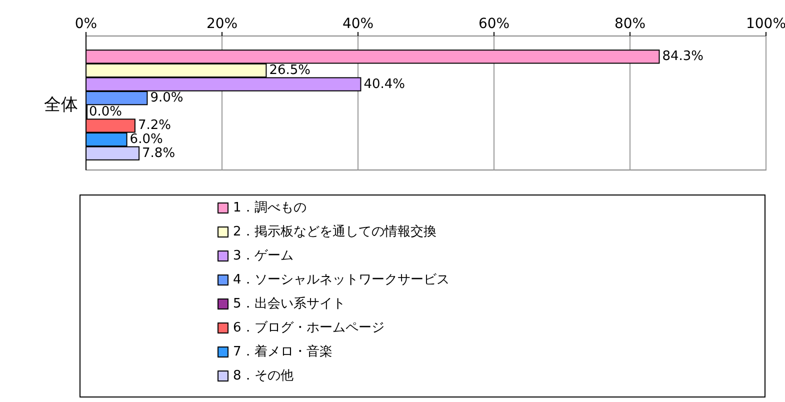  What do you see at coordinates (630, 24) in the screenshot?
I see `x-tick-label: 80%` at bounding box center [630, 24].